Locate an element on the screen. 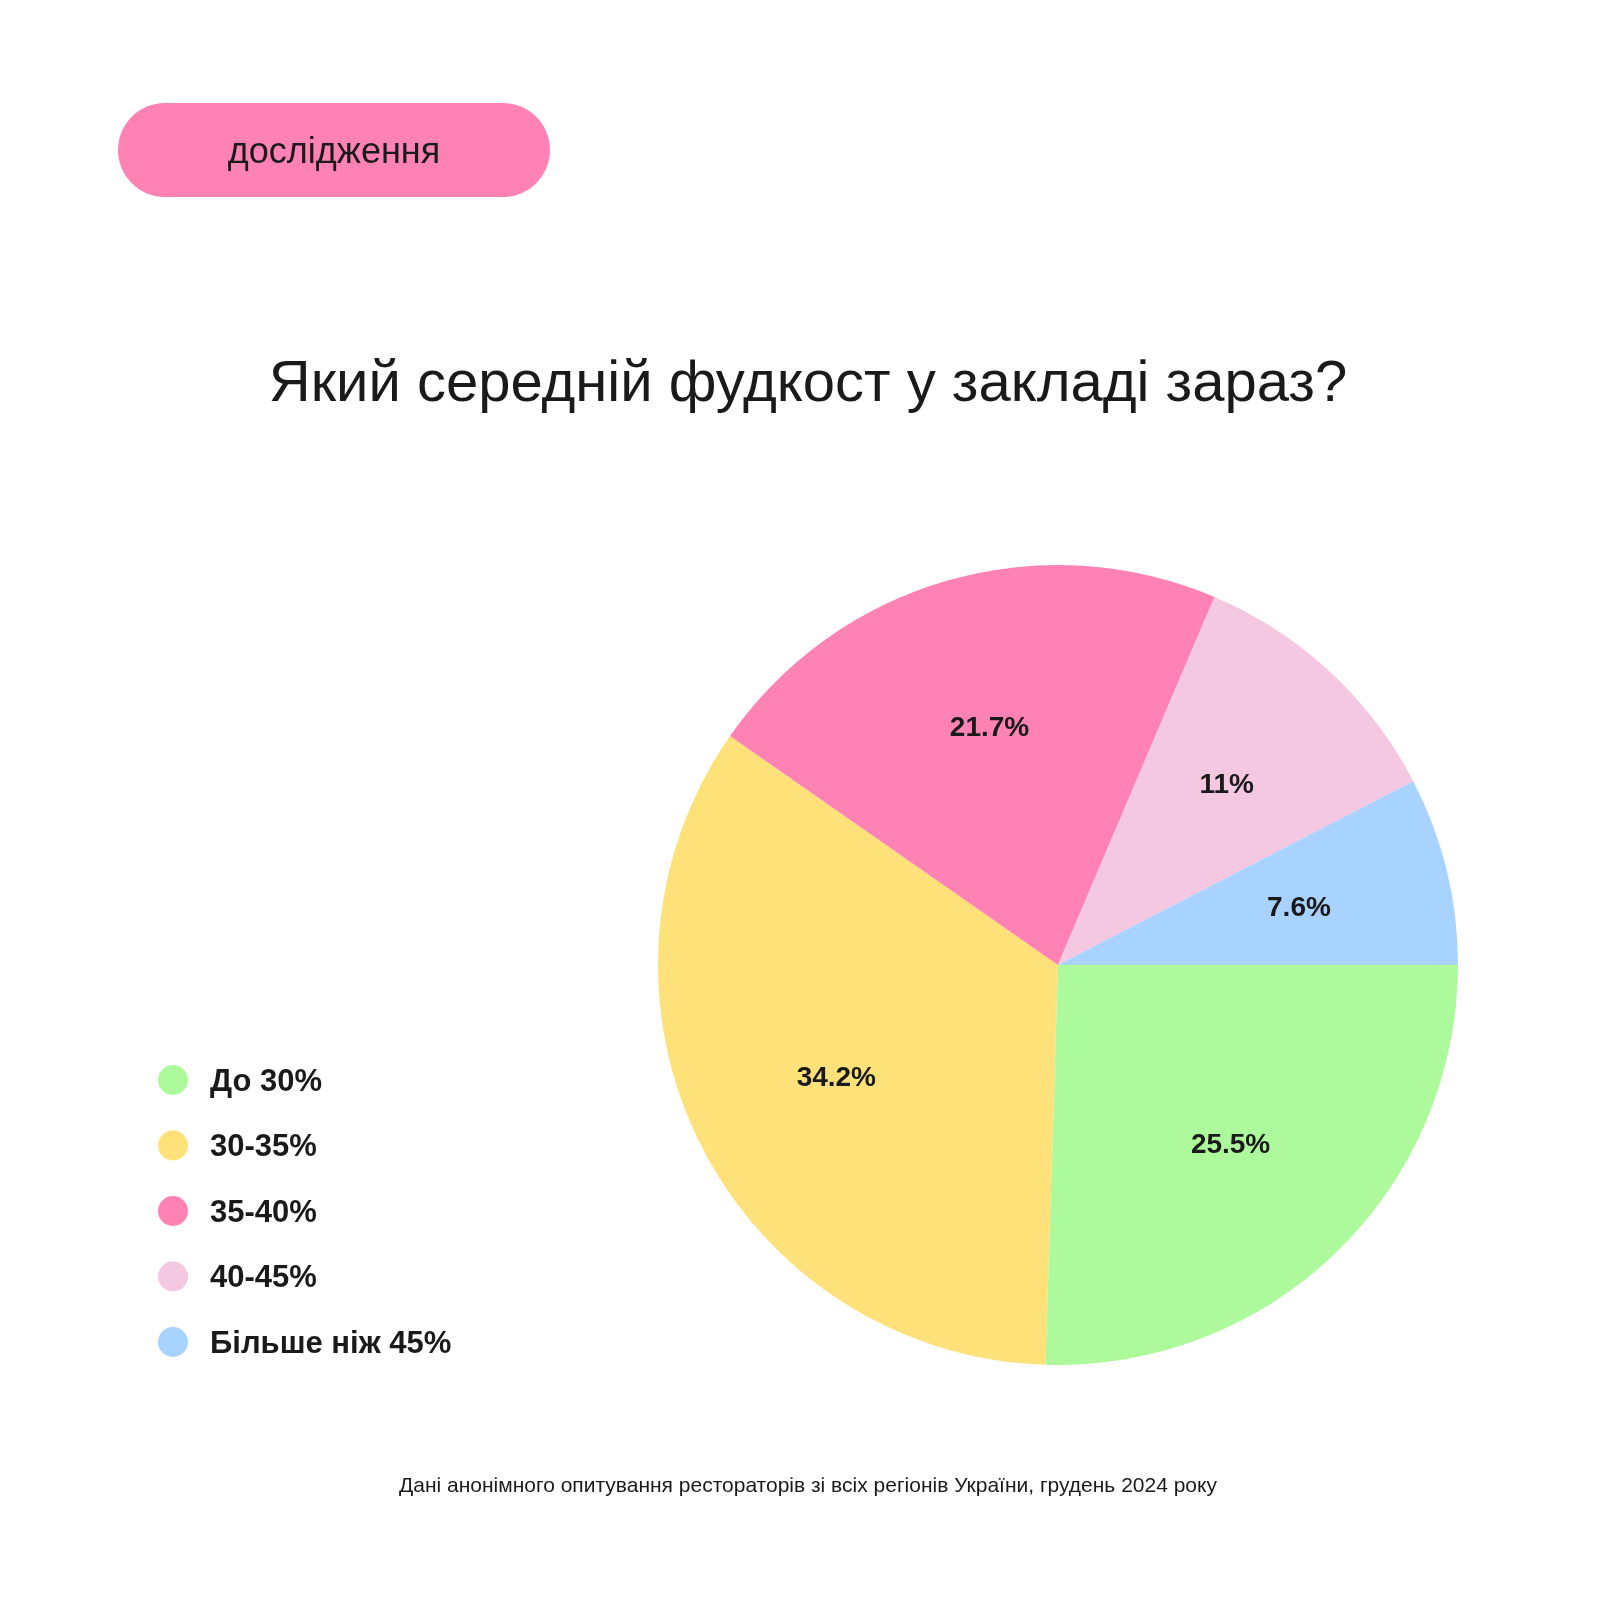 This screenshot has height=1600, width=1600. legend-label: 40-45% is located at coordinates (263, 1276).